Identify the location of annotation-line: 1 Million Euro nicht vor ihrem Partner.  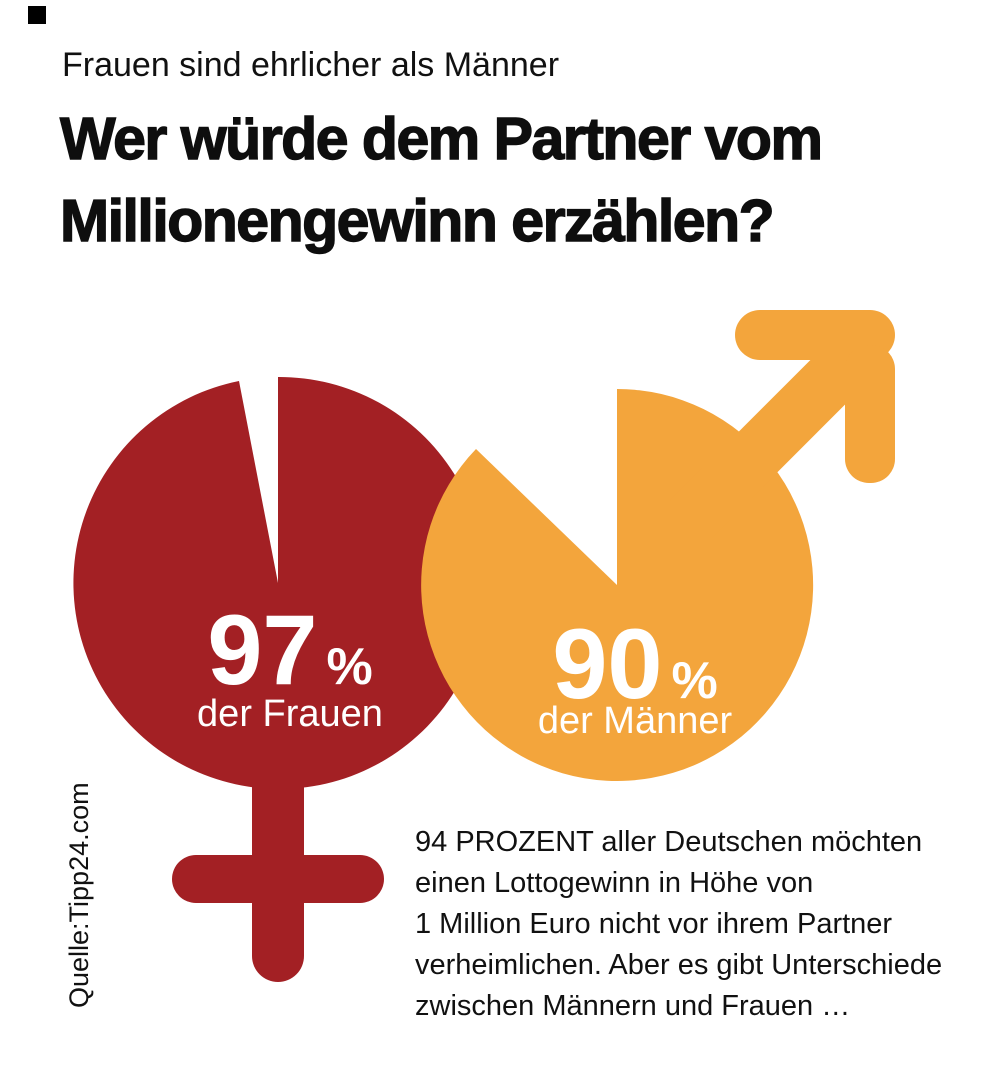
(654, 924).